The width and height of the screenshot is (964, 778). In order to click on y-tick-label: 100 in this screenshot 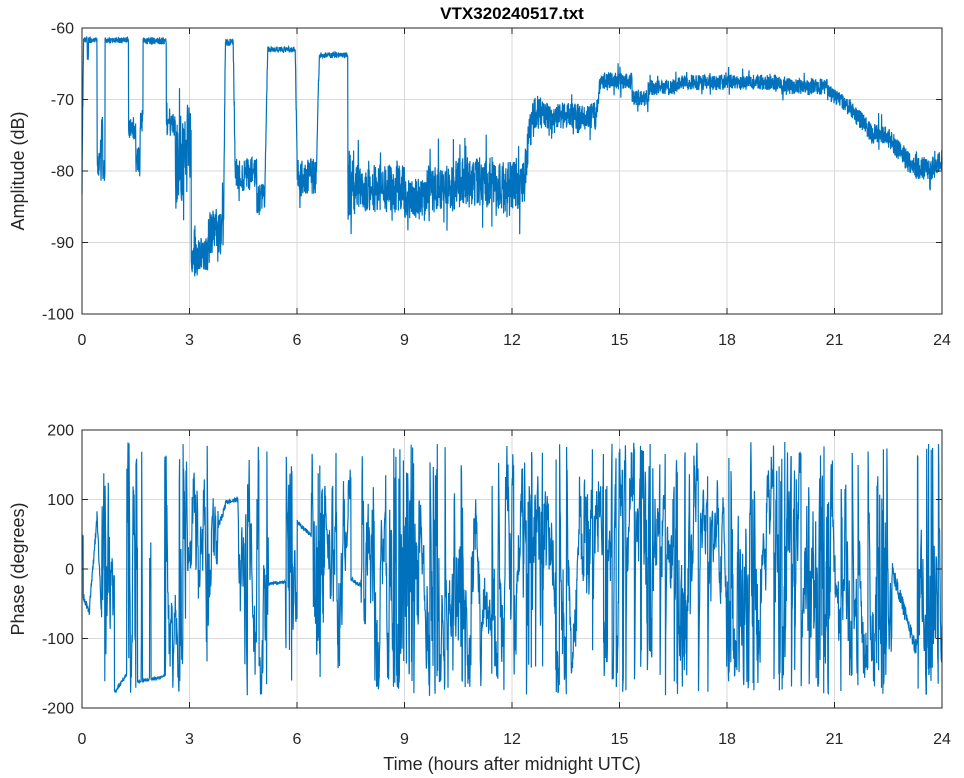, I will do `click(60, 500)`.